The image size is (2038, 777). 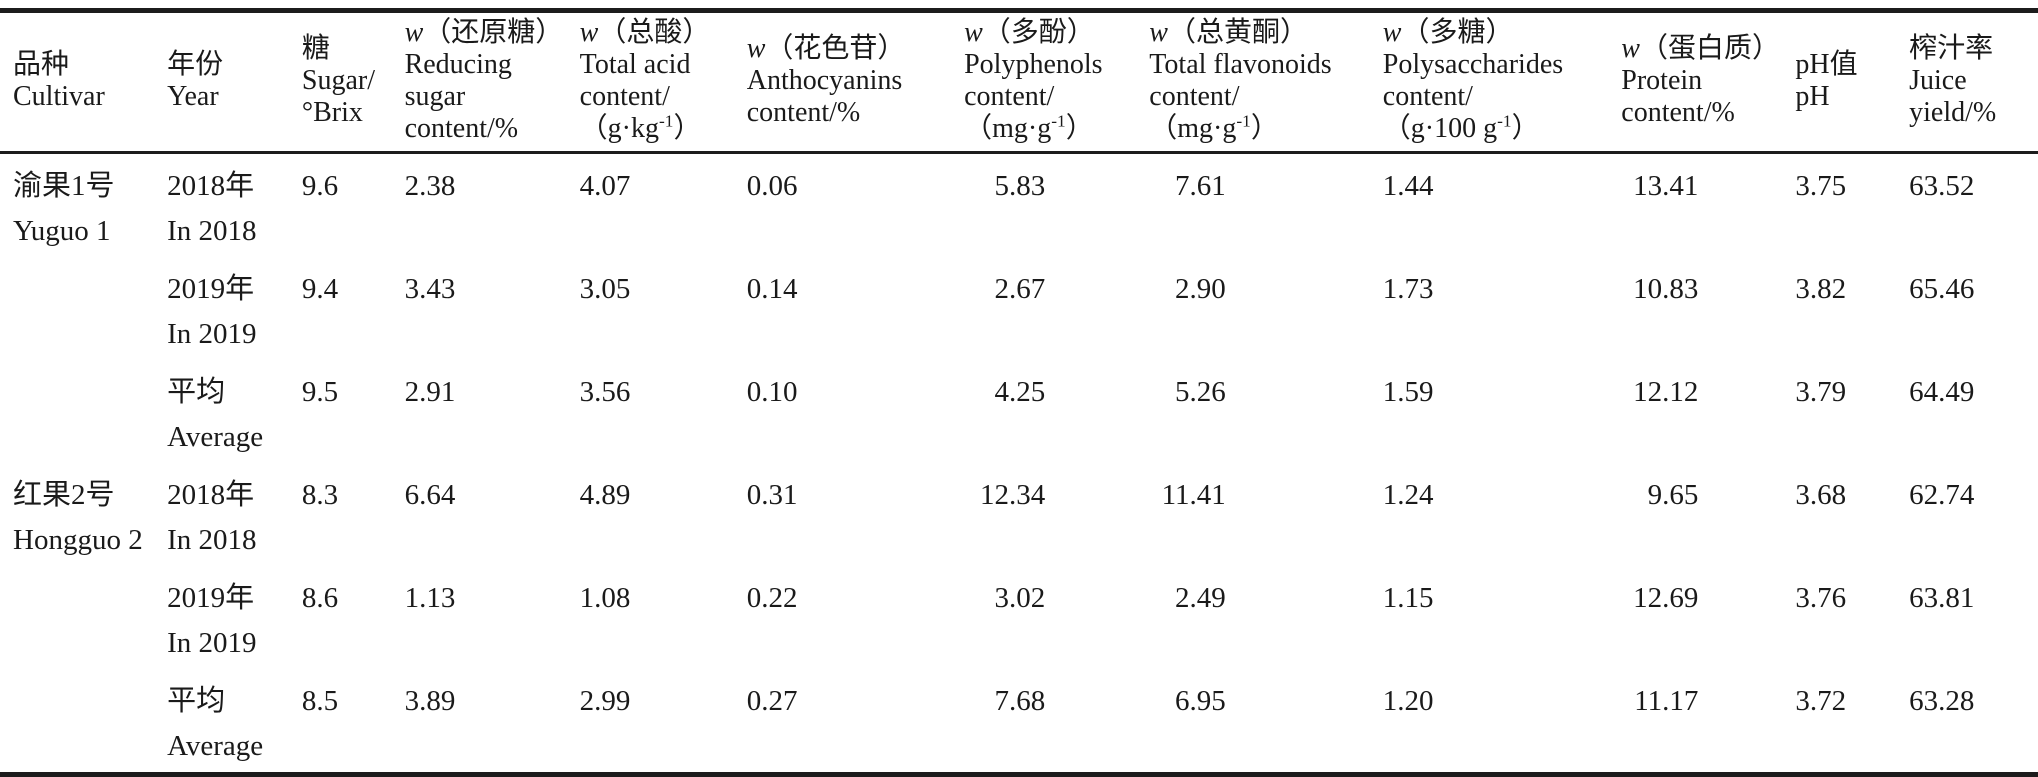 I want to click on cell-protein: 13.41, so click(x=1666, y=186).